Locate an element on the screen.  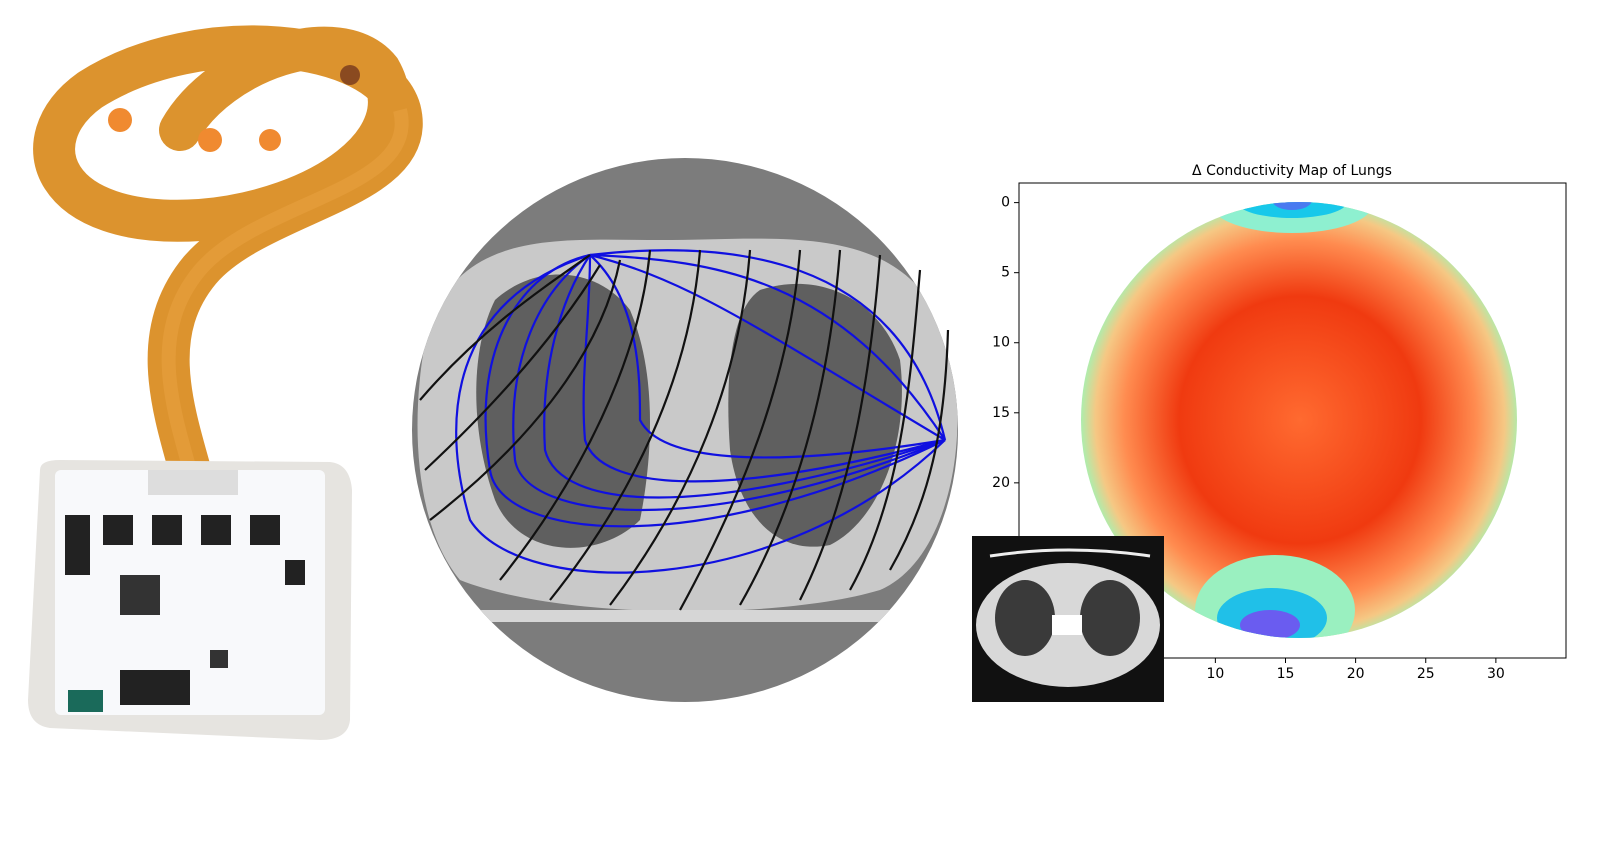
x-tick-label: 30 is located at coordinates (1496, 674).